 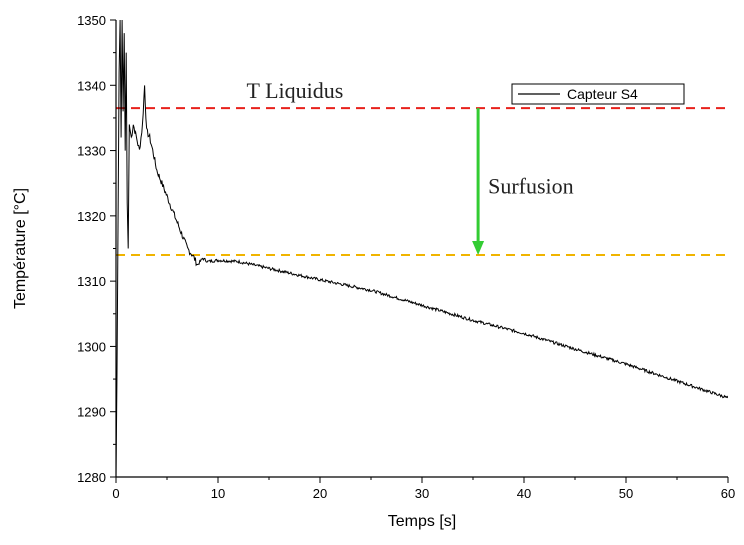 I want to click on y-tick-label: 1350, so click(x=91, y=20).